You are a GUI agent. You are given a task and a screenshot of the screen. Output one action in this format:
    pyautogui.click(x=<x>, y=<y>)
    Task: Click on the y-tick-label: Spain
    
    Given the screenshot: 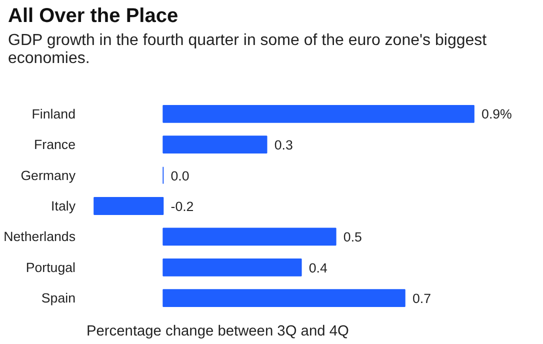 What is the action you would take?
    pyautogui.click(x=58, y=298)
    